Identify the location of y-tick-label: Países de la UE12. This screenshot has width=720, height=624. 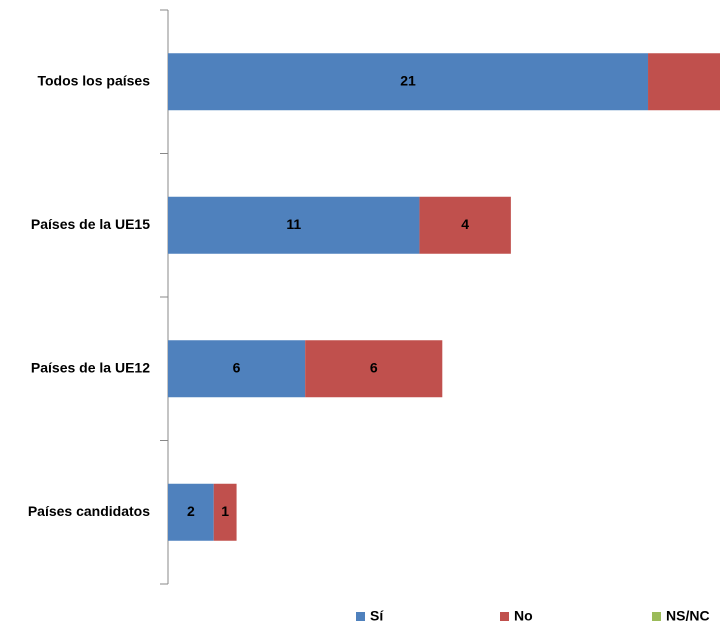
(90, 367).